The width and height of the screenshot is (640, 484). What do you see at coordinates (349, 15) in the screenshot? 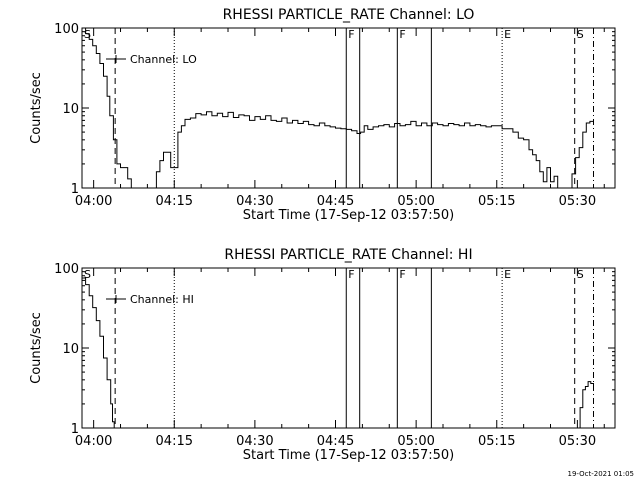
I see `chart-title: RHESSI PARTICLE_RATE Channel: LO` at bounding box center [349, 15].